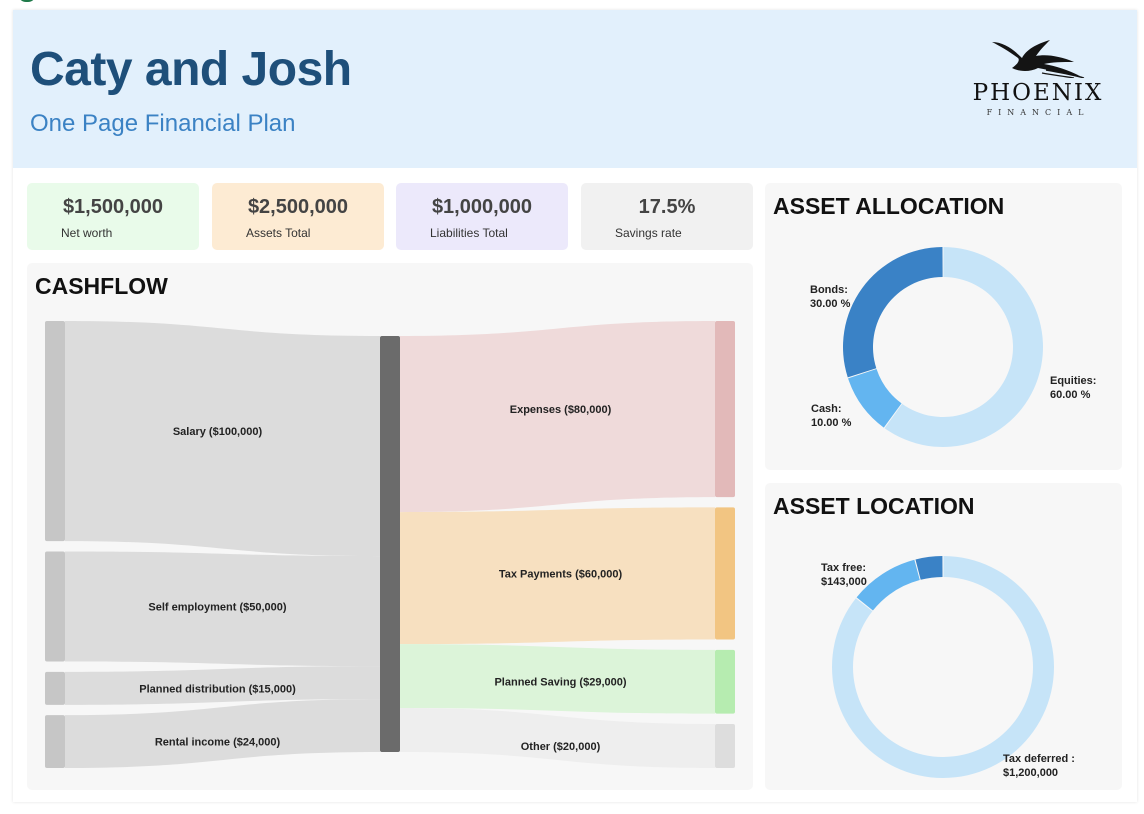  I want to click on sankey-node-self-employment, so click(55, 606).